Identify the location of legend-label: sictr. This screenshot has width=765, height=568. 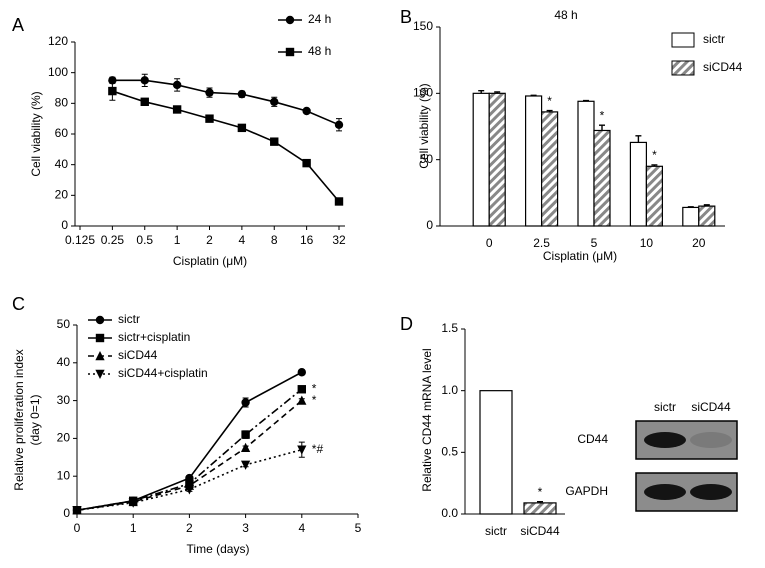
(129, 319).